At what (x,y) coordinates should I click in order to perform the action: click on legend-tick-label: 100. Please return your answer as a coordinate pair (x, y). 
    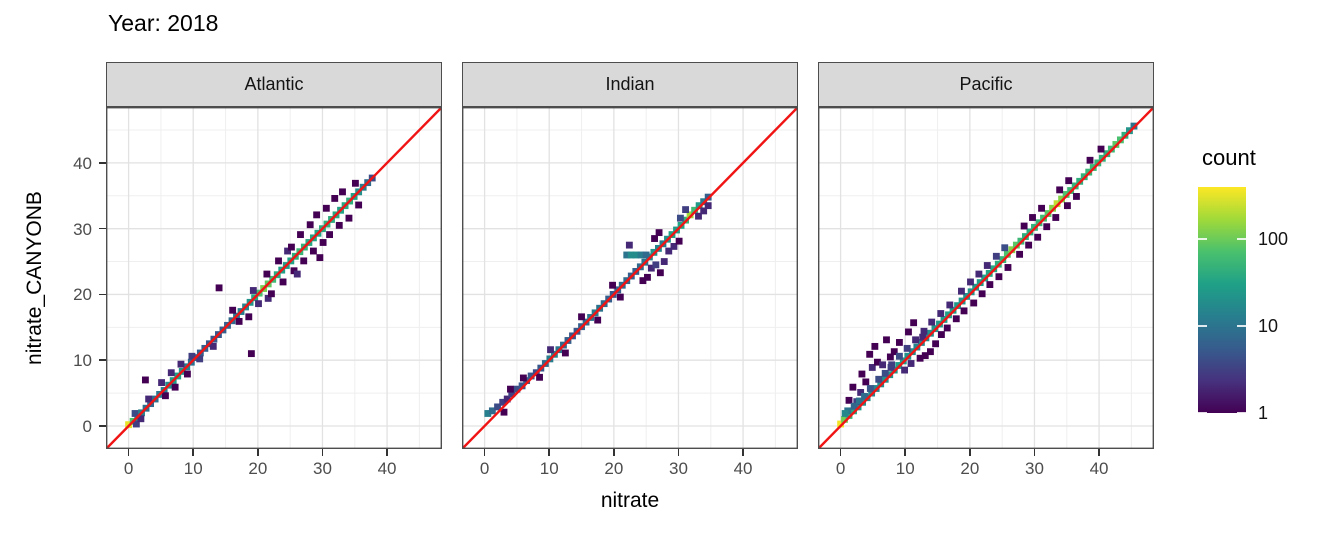
    Looking at the image, I should click on (1273, 239).